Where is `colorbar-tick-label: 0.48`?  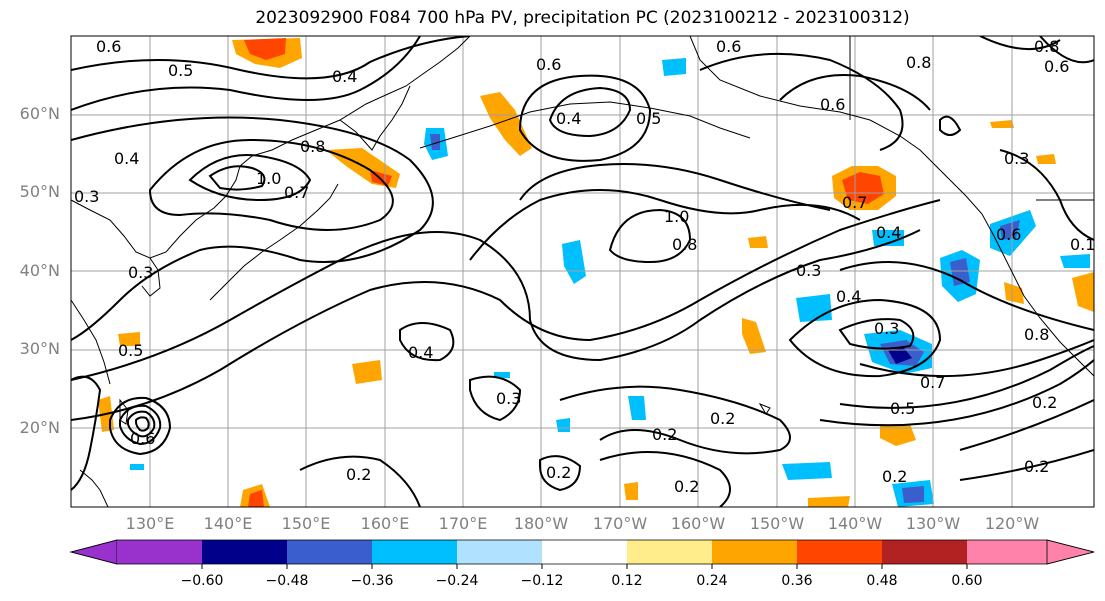
colorbar-tick-label: 0.48 is located at coordinates (882, 581).